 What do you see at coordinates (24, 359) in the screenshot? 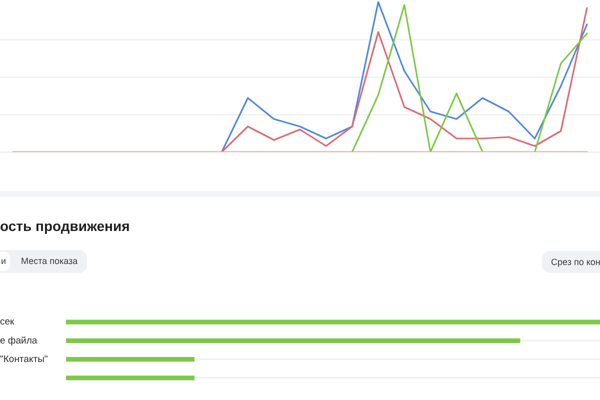
I see `y-tick-label: "Контакты"` at bounding box center [24, 359].